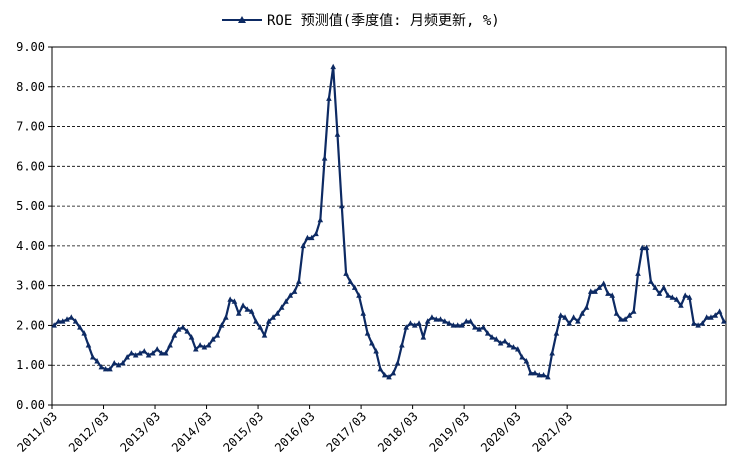 The image size is (732, 471). Describe the element at coordinates (37, 432) in the screenshot. I see `x-tick-label: 2011/03` at that location.